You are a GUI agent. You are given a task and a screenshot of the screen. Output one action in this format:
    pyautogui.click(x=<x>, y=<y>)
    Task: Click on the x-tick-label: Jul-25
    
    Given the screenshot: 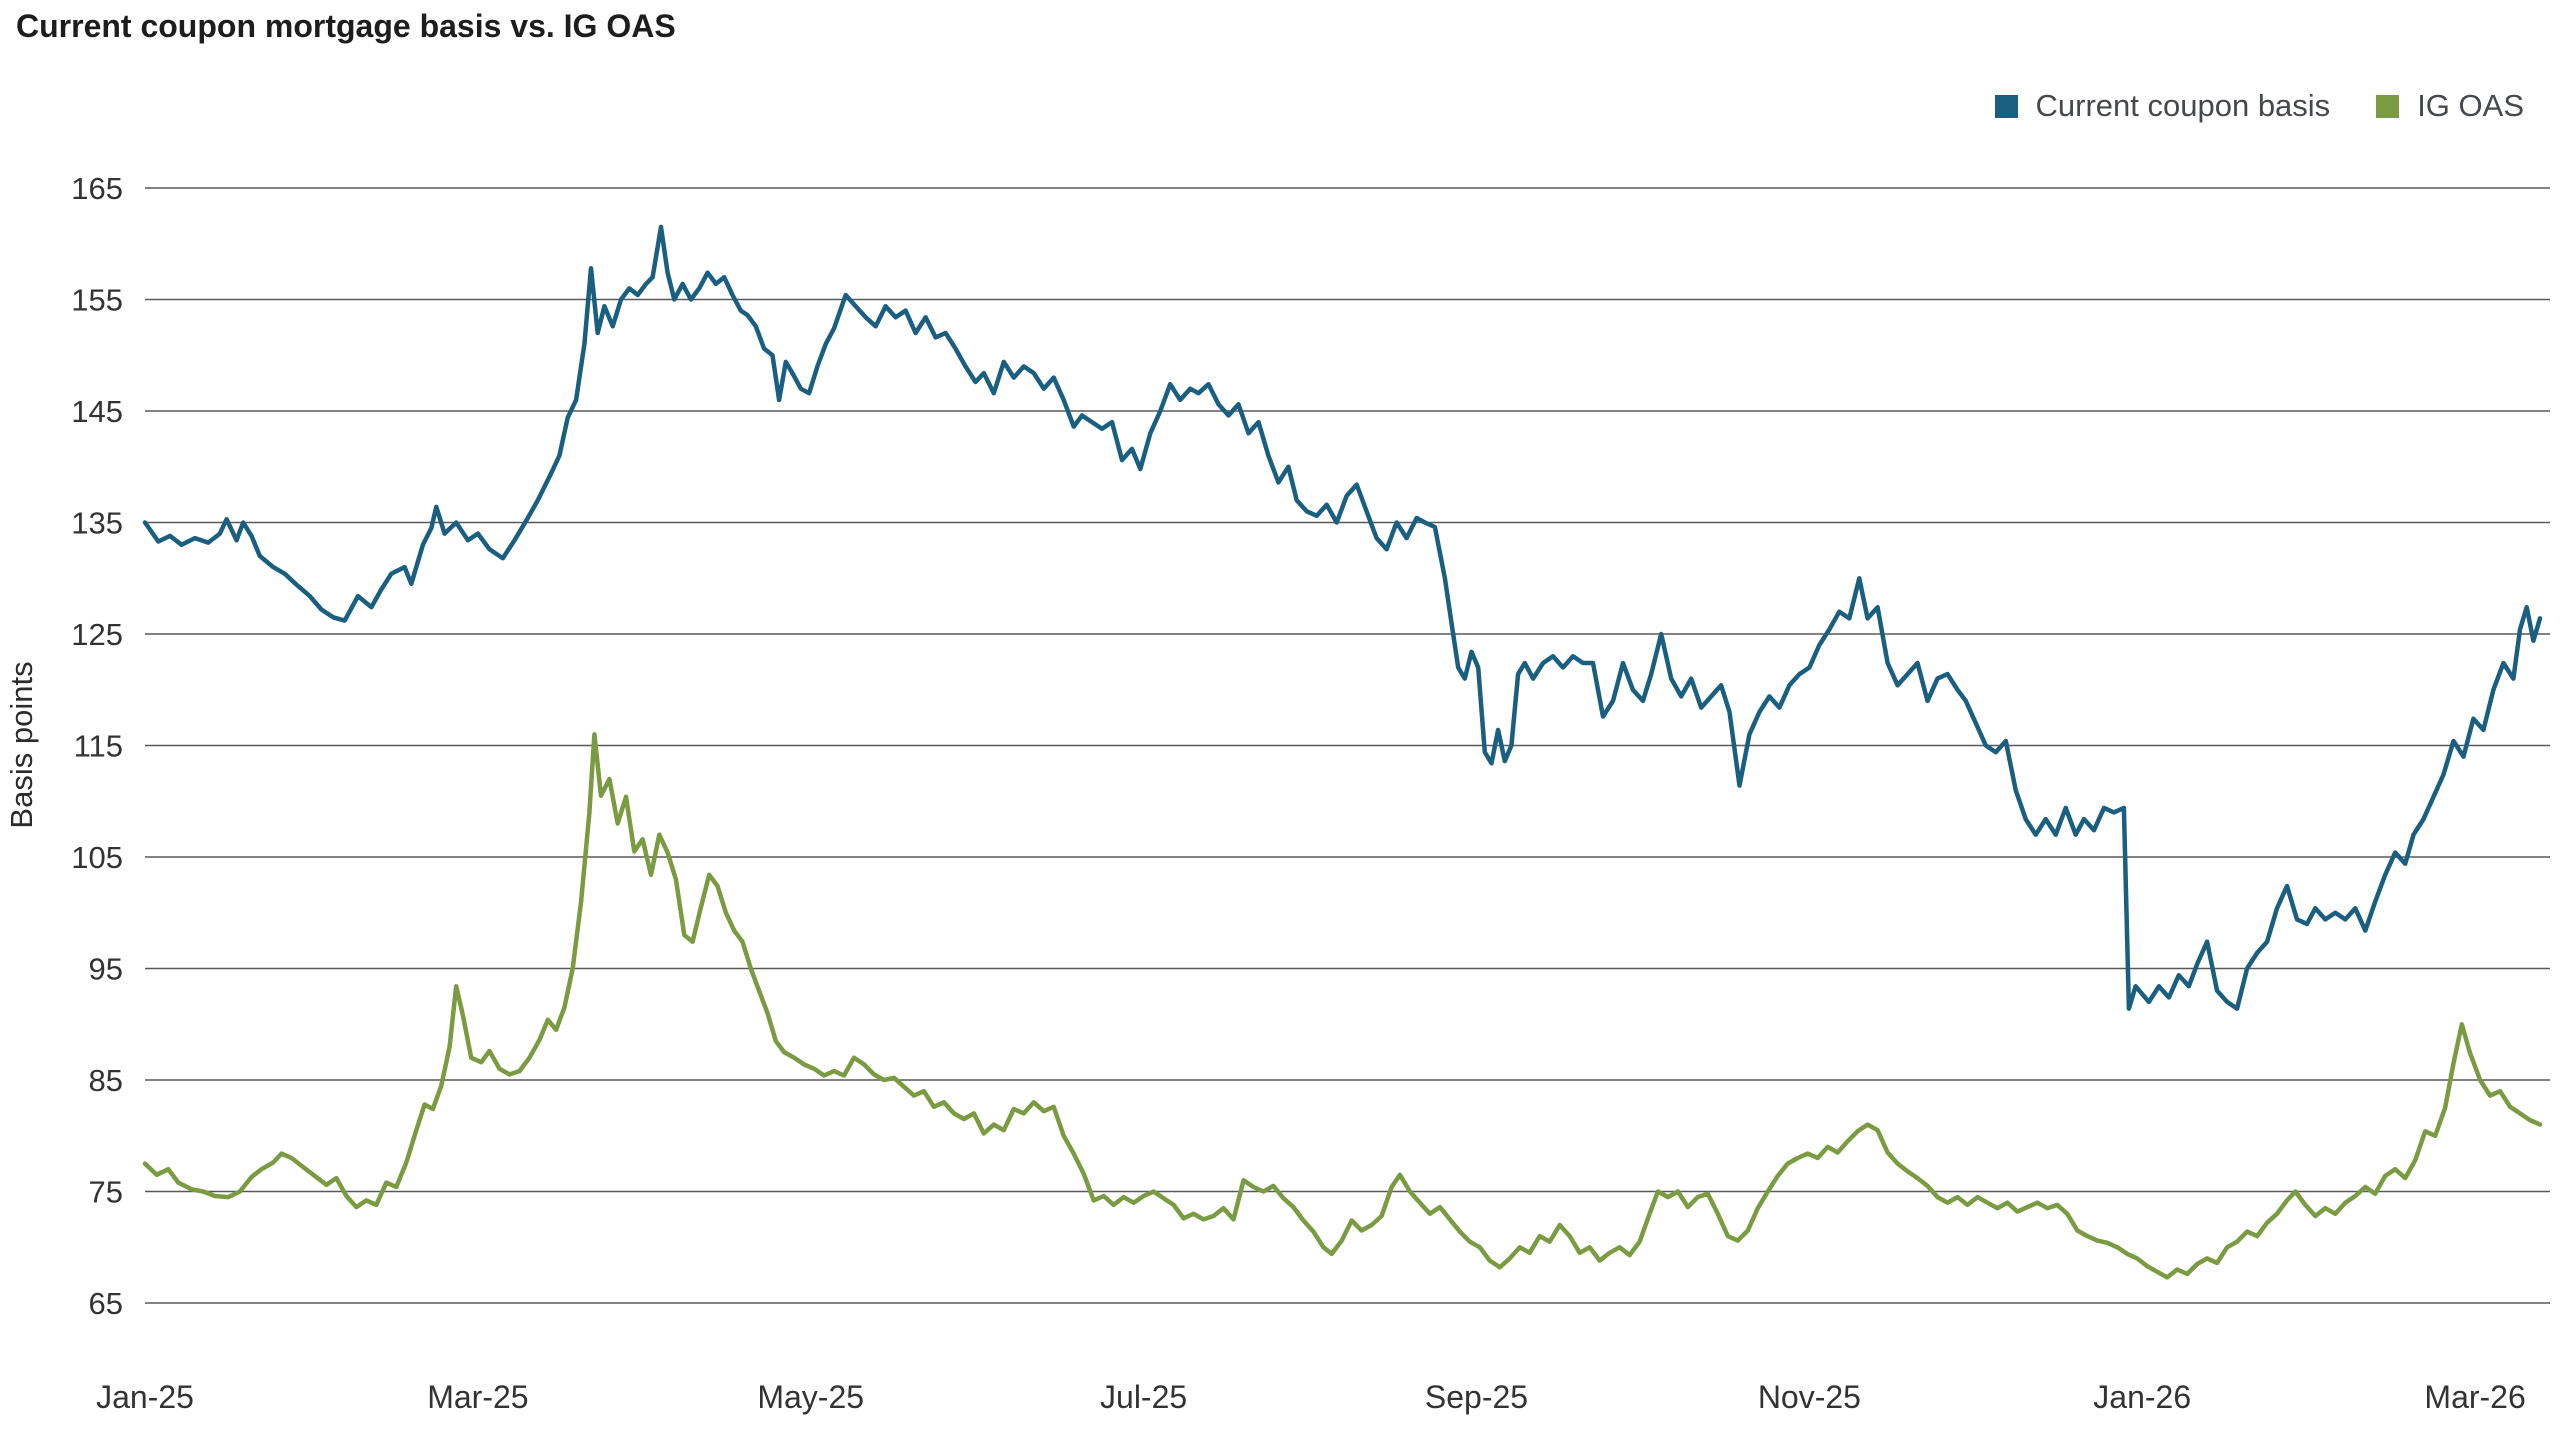 What is the action you would take?
    pyautogui.click(x=1143, y=1397)
    